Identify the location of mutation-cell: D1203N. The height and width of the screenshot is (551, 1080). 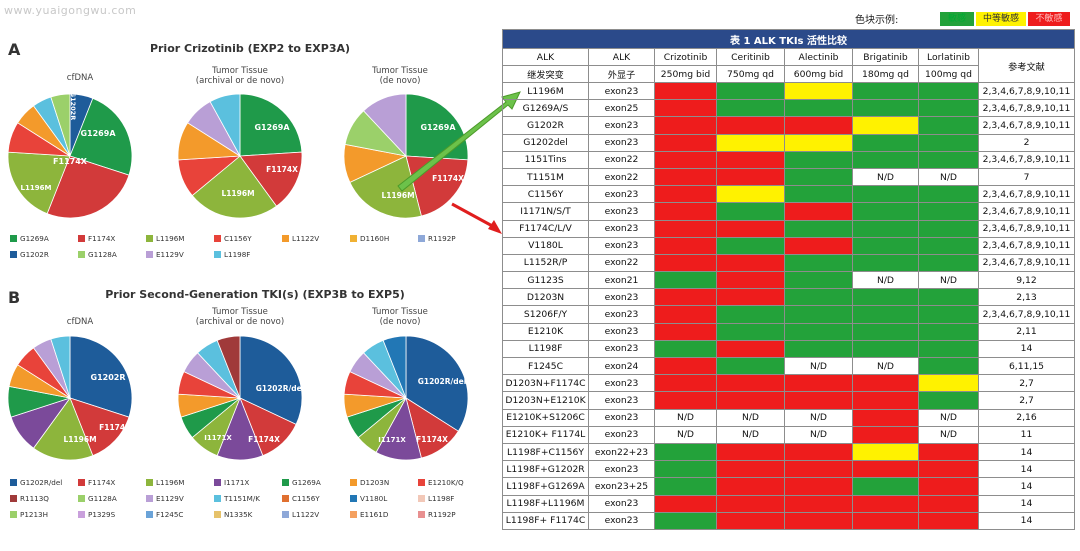
(545, 297).